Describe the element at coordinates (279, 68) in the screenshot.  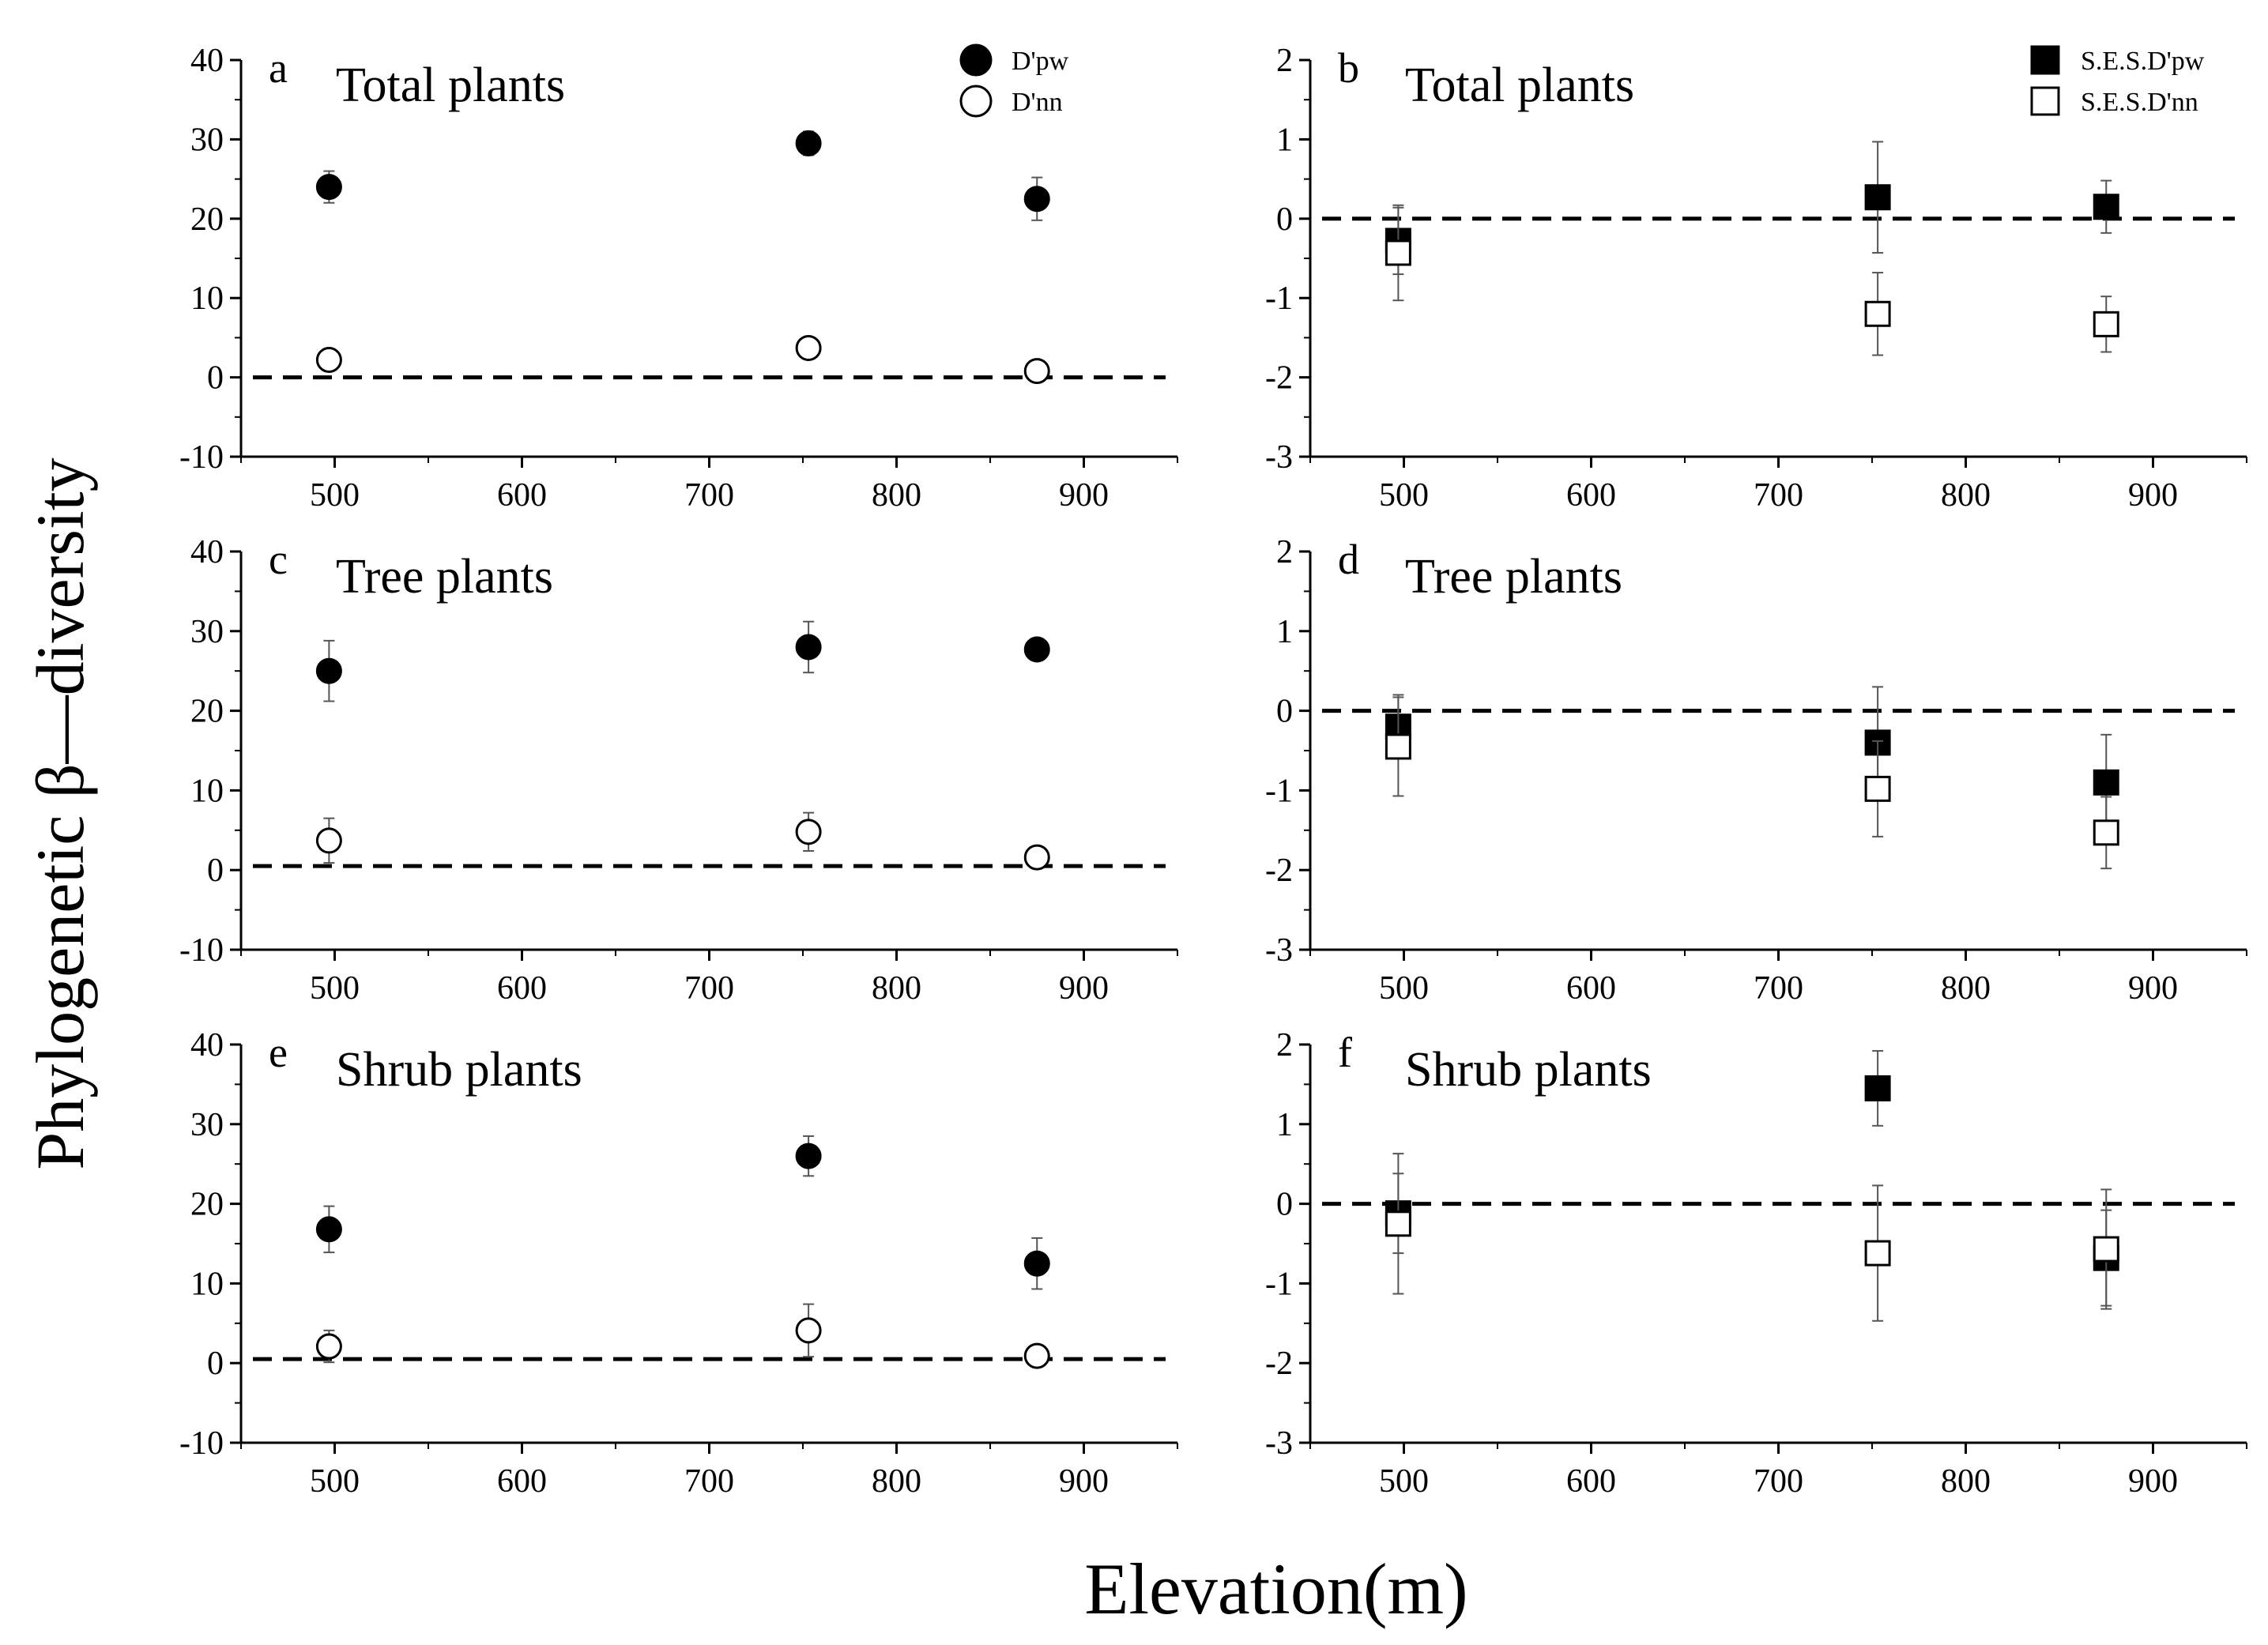
I see `panel-letter: a` at that location.